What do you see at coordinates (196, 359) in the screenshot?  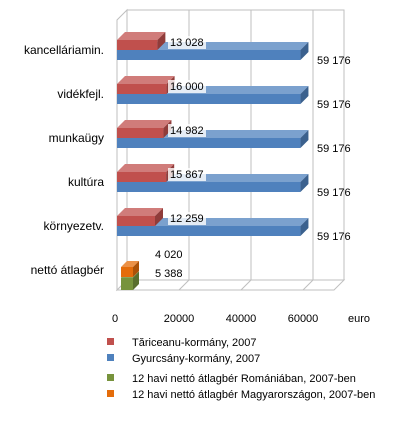 I see `legend-entry: Gyurcsány-kormány, 2007` at bounding box center [196, 359].